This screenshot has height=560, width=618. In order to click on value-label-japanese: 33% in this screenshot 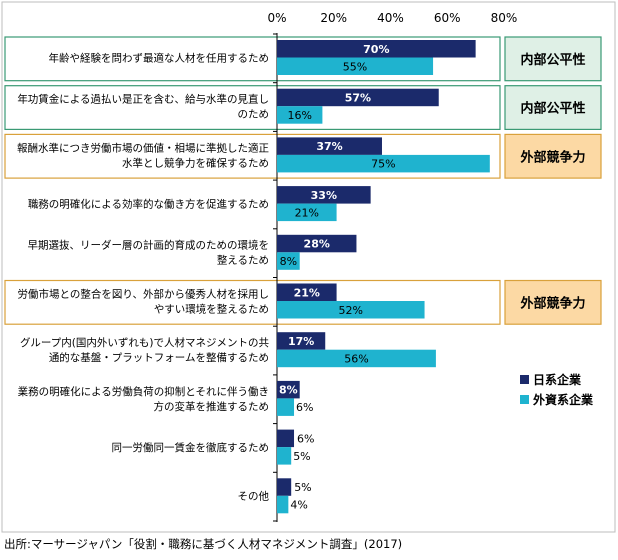, I will do `click(324, 195)`.